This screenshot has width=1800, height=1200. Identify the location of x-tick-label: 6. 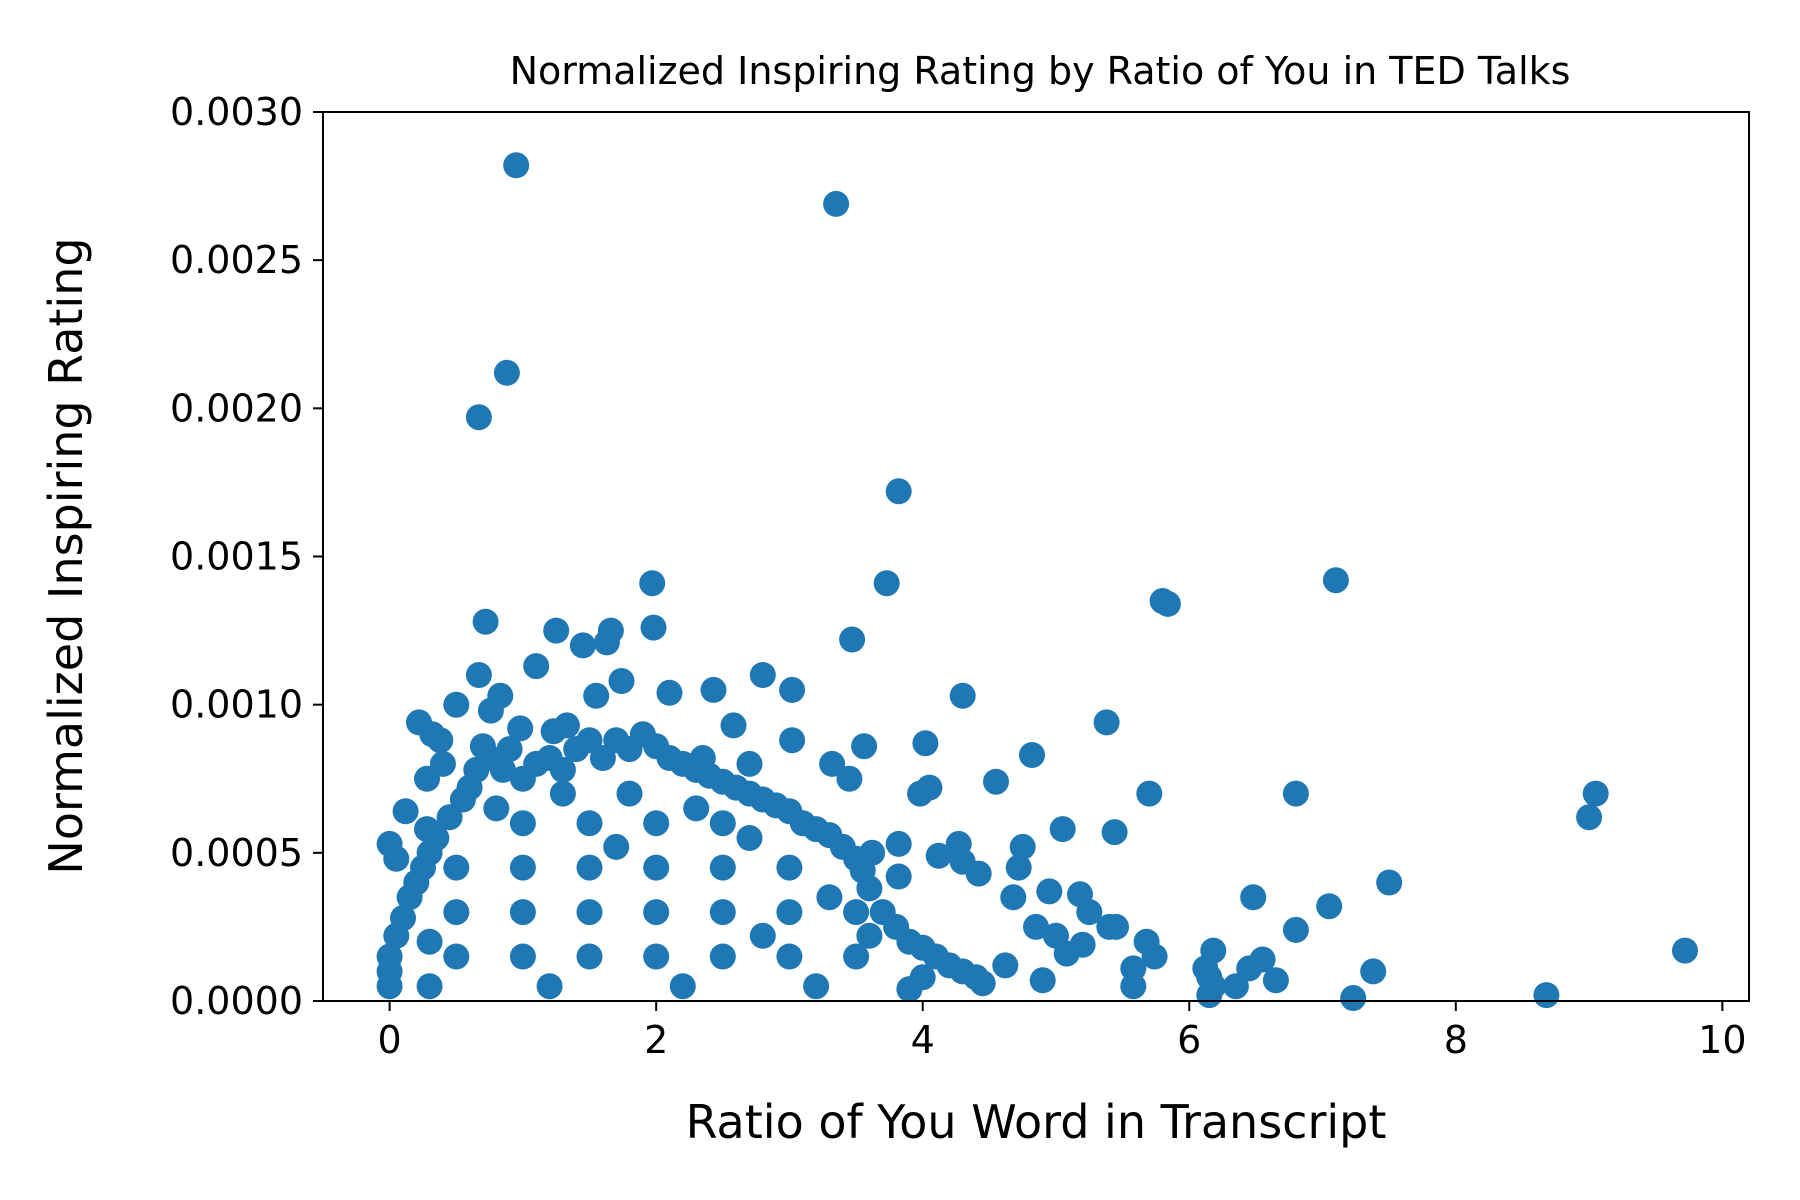
(1189, 1040).